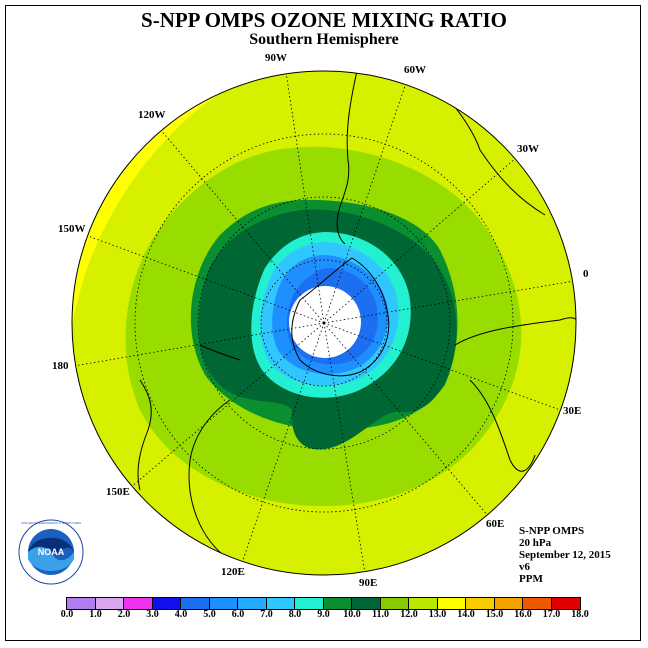 Image resolution: width=648 pixels, height=648 pixels. Describe the element at coordinates (437, 614) in the screenshot. I see `colorbar-tick-label: 13.0` at that location.